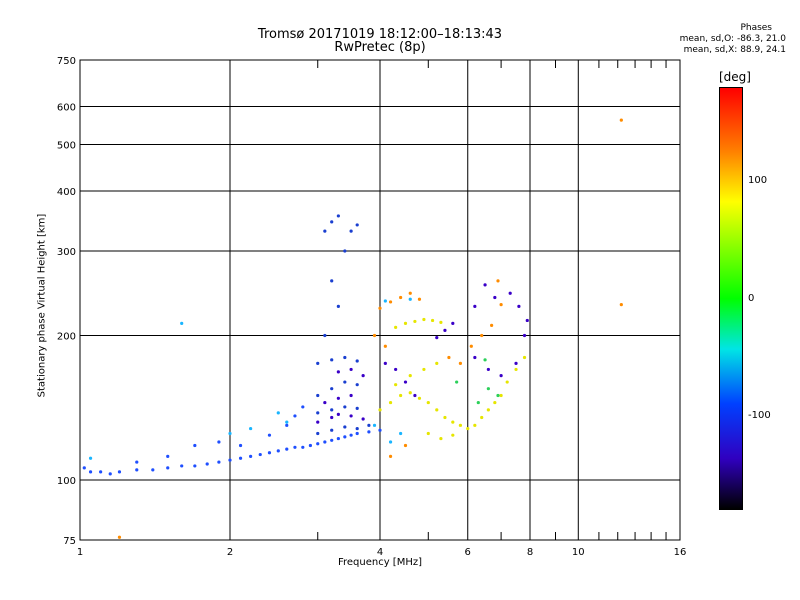 The height and width of the screenshot is (600, 800). I want to click on x-tick-label: 1, so click(80, 552).